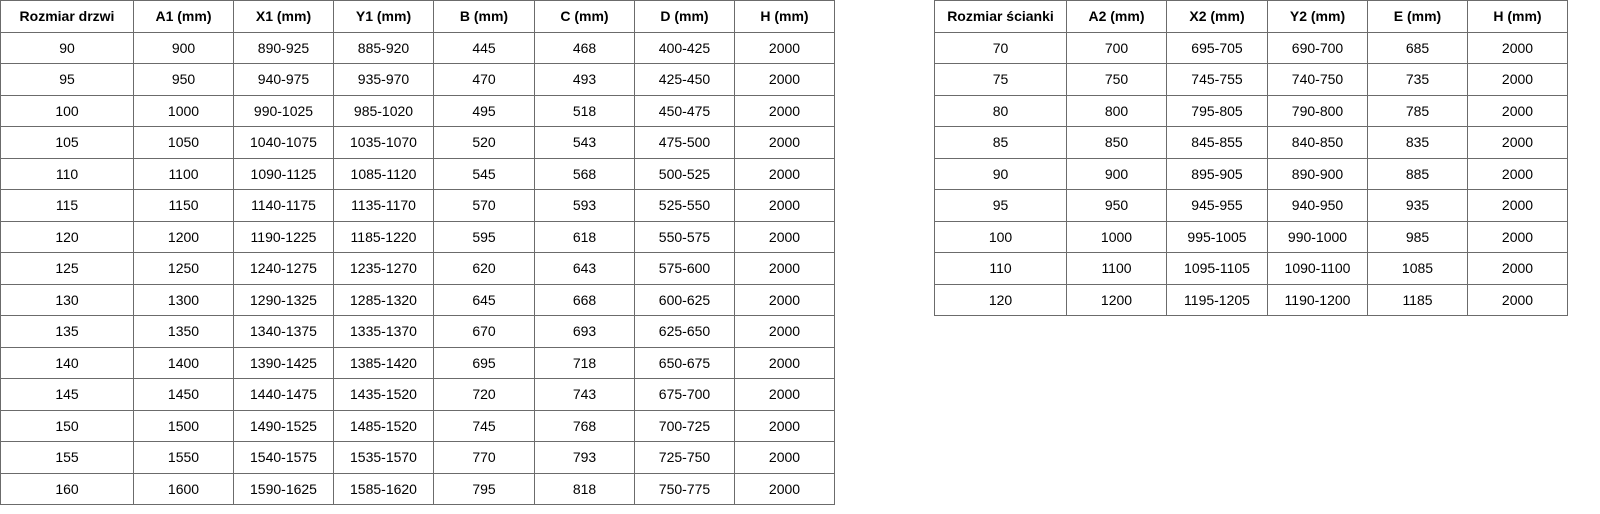  I want to click on table-cell: 450-475, so click(684, 110).